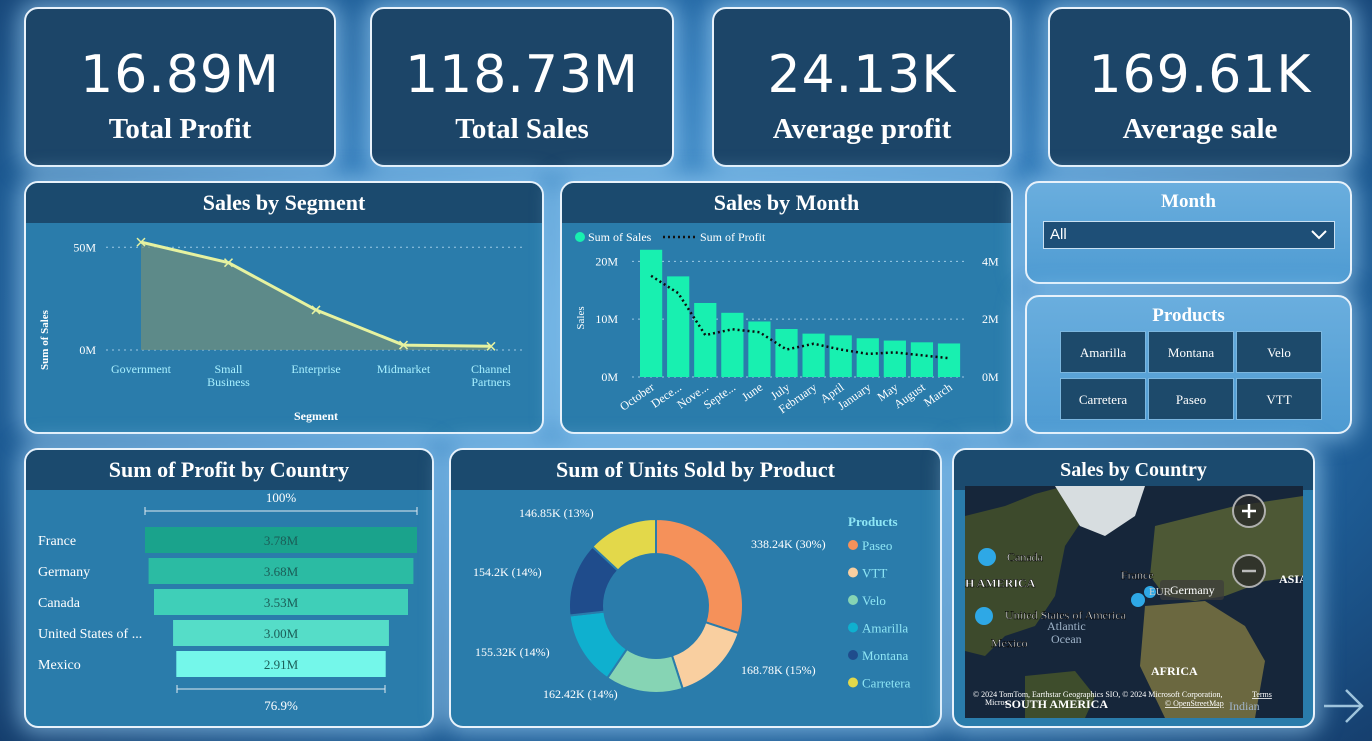  What do you see at coordinates (862, 129) in the screenshot?
I see `kpi-label: Average profit` at bounding box center [862, 129].